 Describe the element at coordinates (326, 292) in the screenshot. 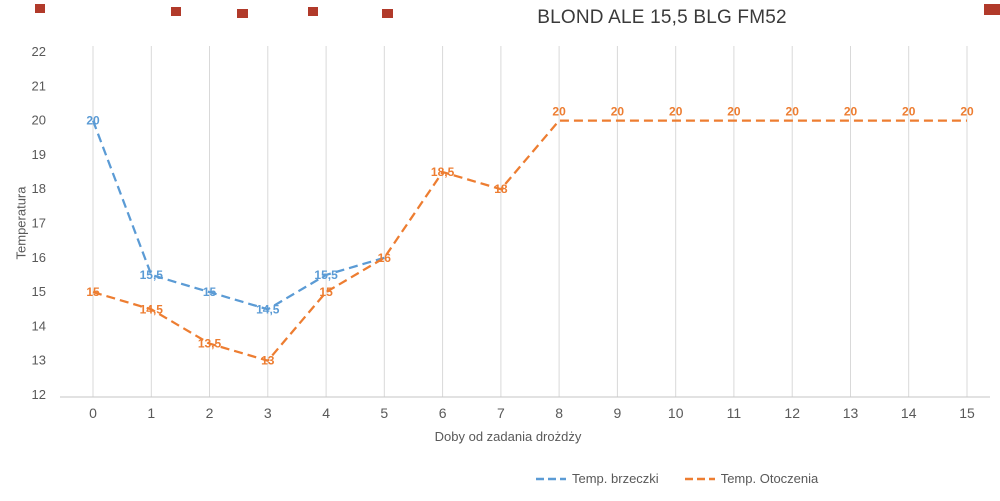

I see `data-label-s1-x4: 15` at that location.